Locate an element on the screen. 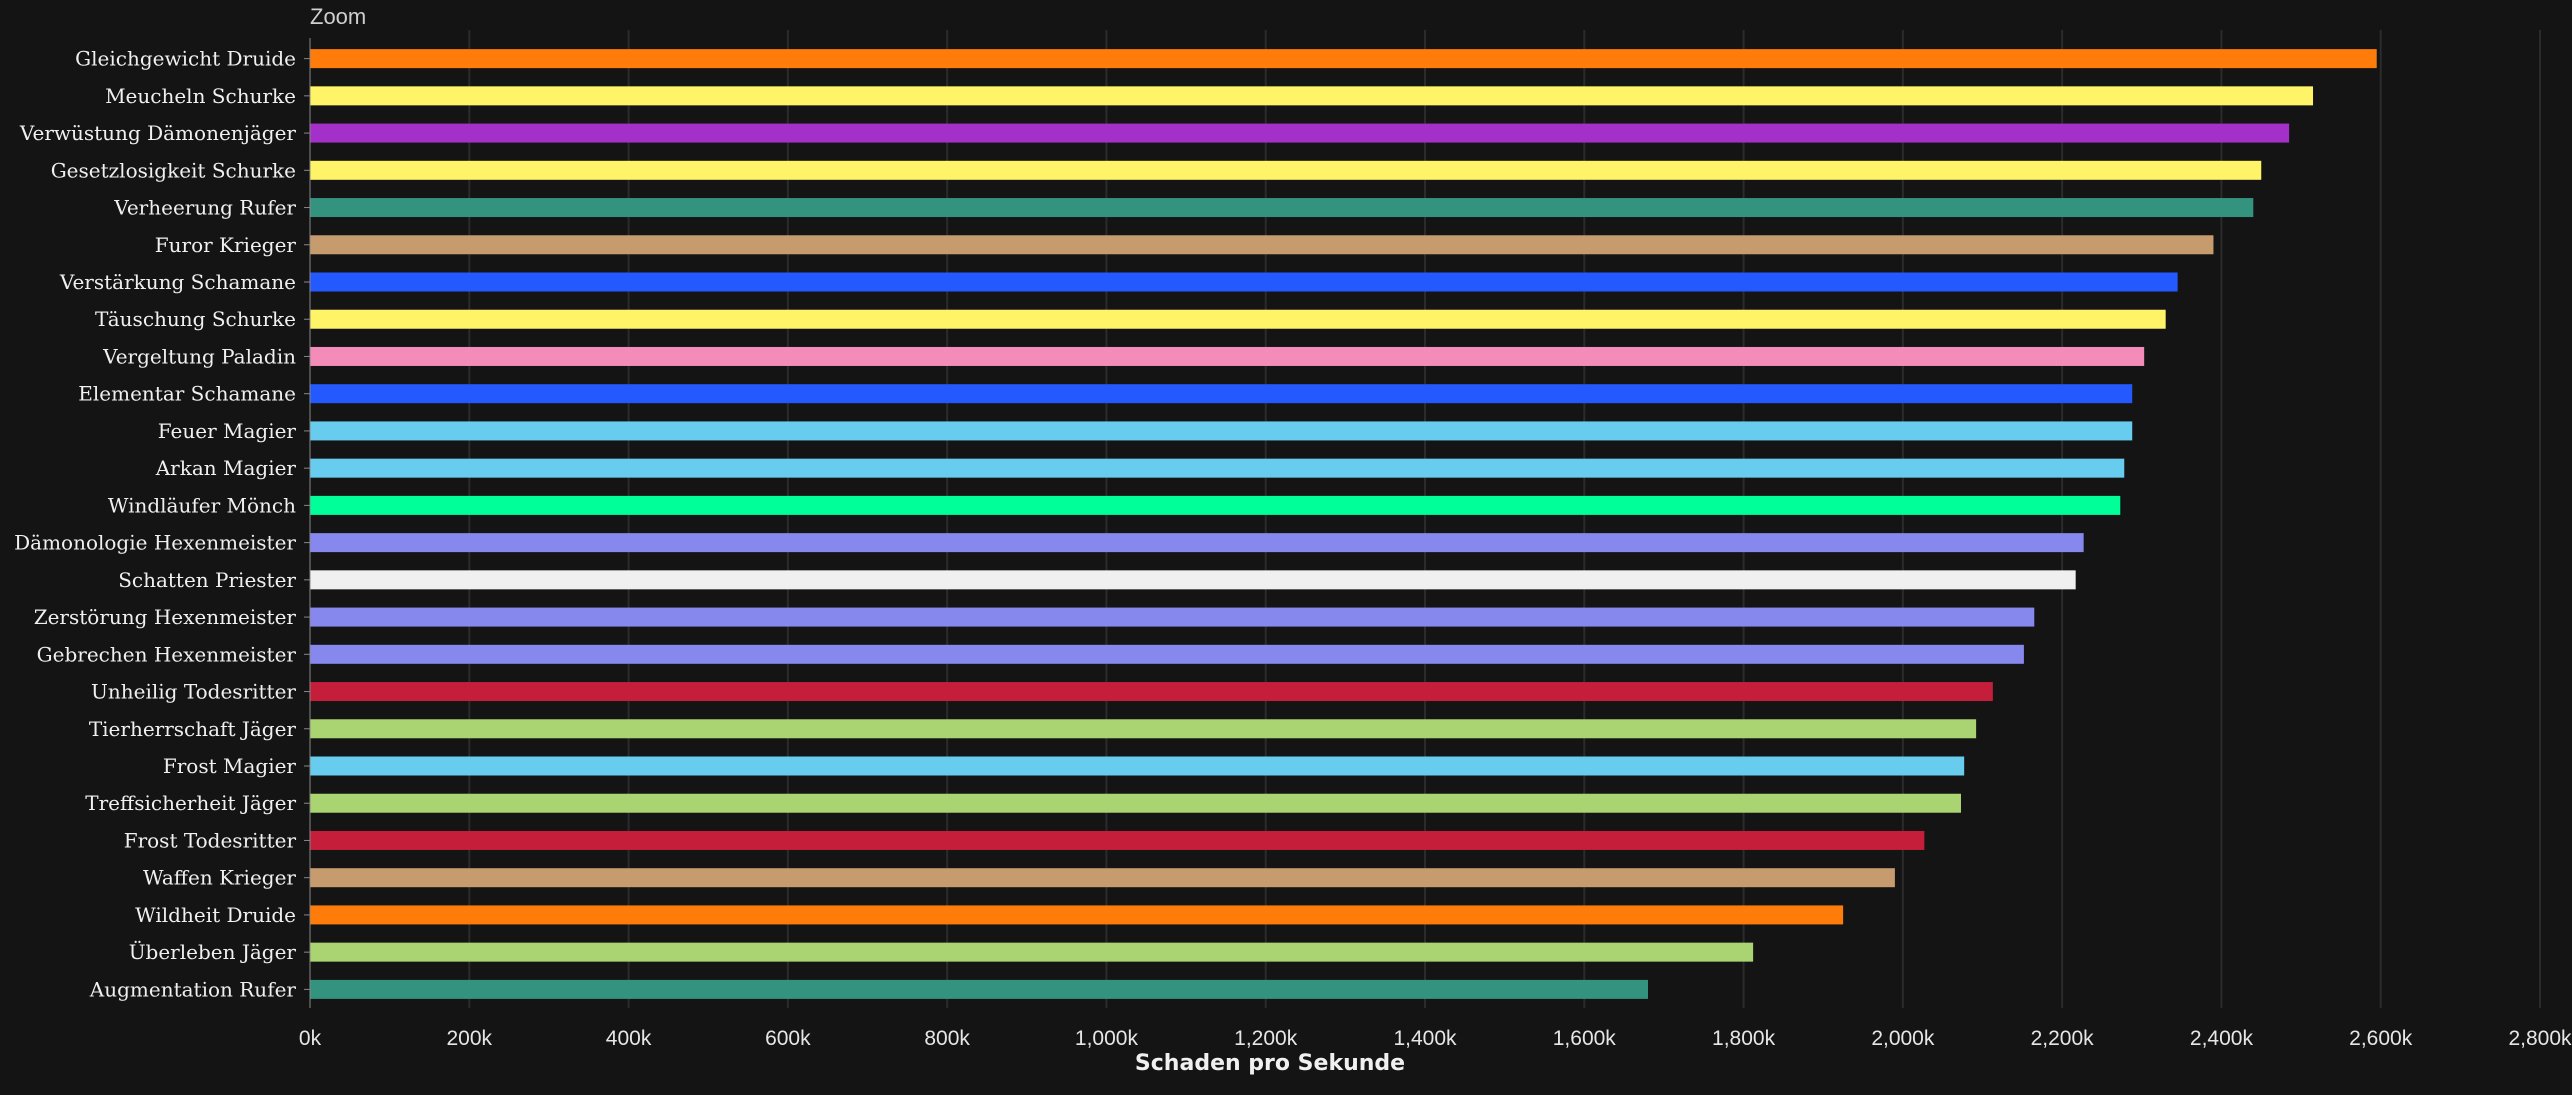 The width and height of the screenshot is (2572, 1095). x-tick-label: 1,600k is located at coordinates (1585, 1038).